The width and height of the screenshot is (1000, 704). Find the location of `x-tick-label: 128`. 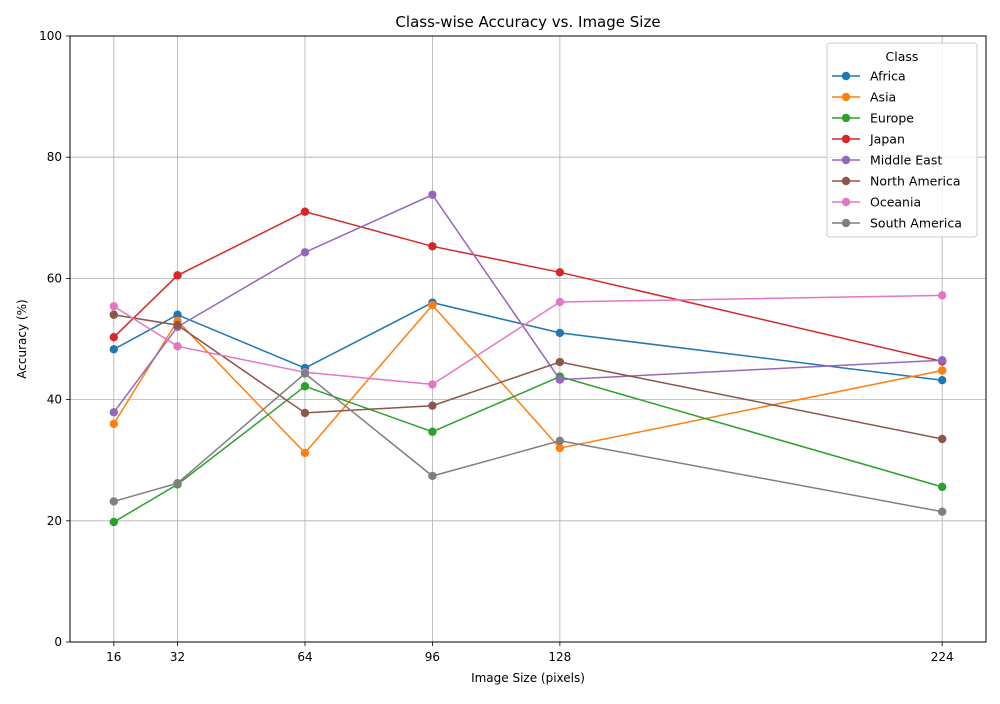

x-tick-label: 128 is located at coordinates (559, 657).